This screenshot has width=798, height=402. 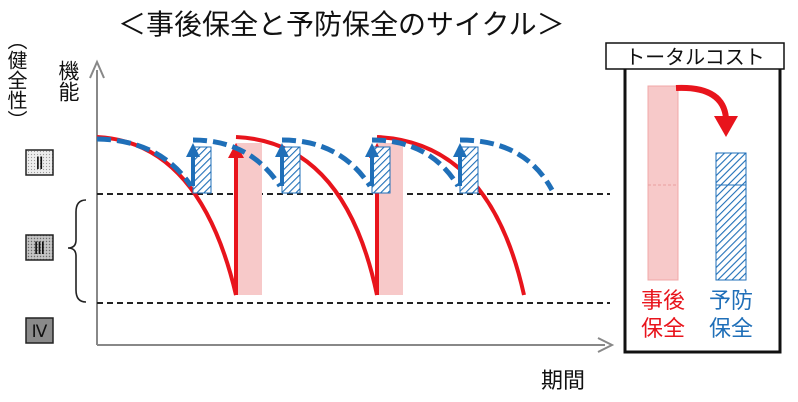 I want to click on corrective-label-line1: 事後, so click(x=663, y=301).